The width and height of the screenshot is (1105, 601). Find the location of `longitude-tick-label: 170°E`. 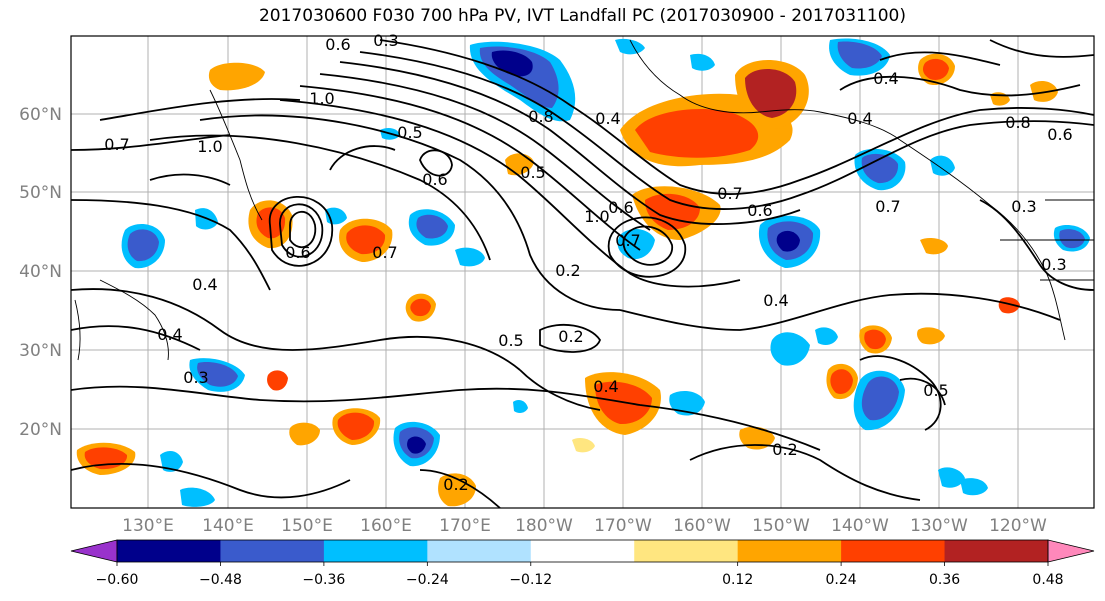

longitude-tick-label: 170°E is located at coordinates (465, 526).